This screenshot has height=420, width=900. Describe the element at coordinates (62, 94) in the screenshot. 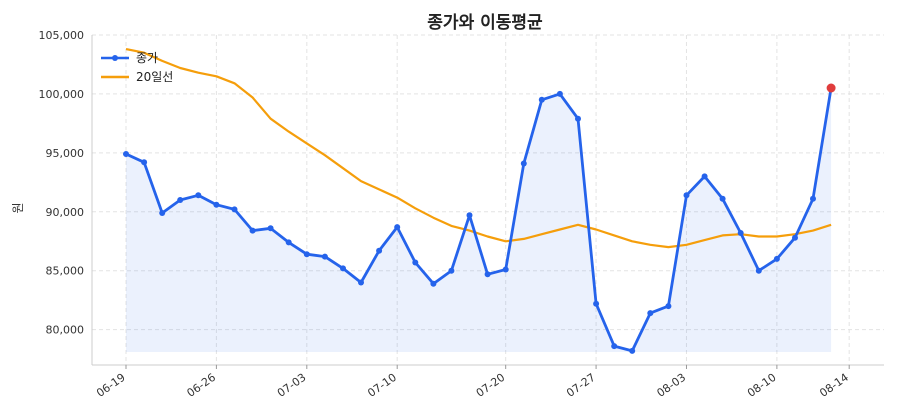

I see `y-tick-label: 100,000` at that location.